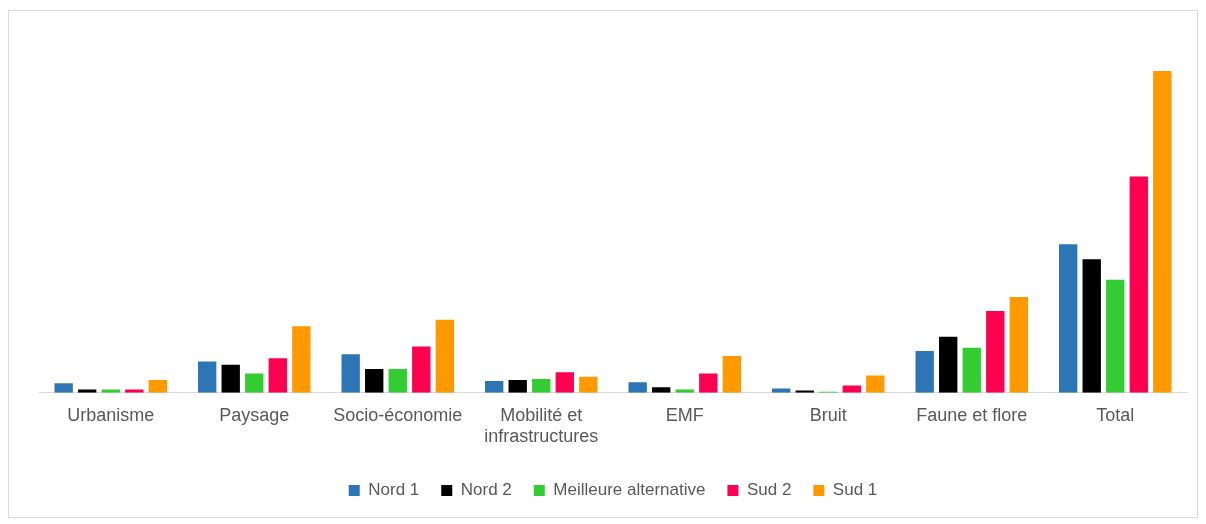 Image resolution: width=1206 pixels, height=524 pixels. Describe the element at coordinates (254, 414) in the screenshot. I see `x-tick-label: Paysage` at that location.